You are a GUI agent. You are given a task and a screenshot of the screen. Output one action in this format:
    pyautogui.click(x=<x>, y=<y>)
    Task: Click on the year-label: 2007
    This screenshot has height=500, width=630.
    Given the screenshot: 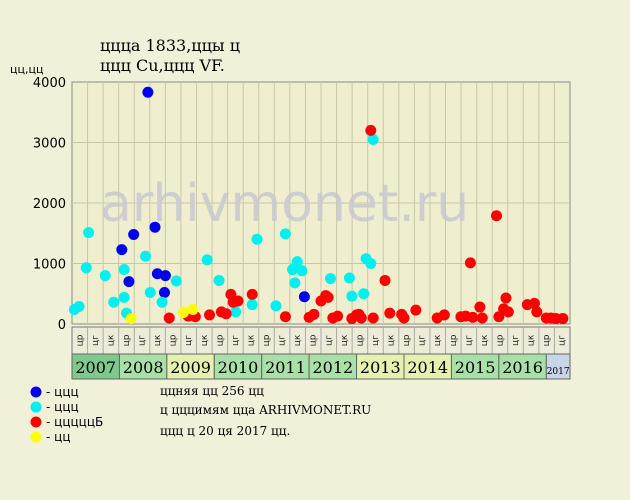 What is the action you would take?
    pyautogui.click(x=95, y=367)
    